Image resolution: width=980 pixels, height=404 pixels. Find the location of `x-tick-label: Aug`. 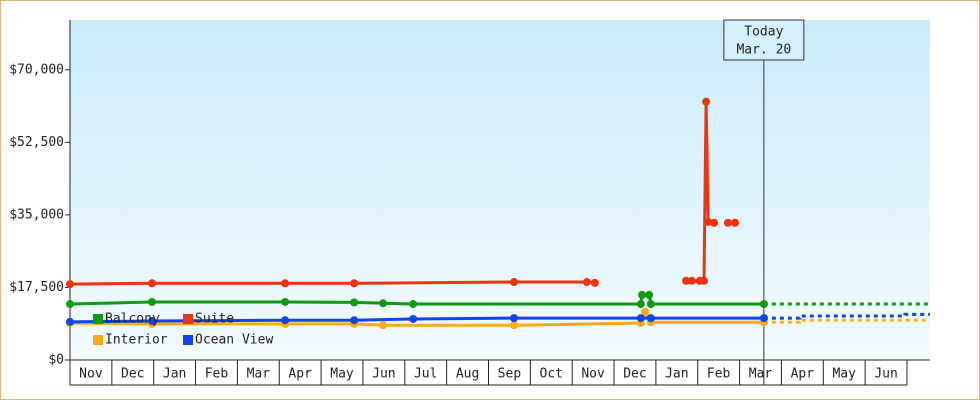

x-tick-label: Aug is located at coordinates (467, 374).